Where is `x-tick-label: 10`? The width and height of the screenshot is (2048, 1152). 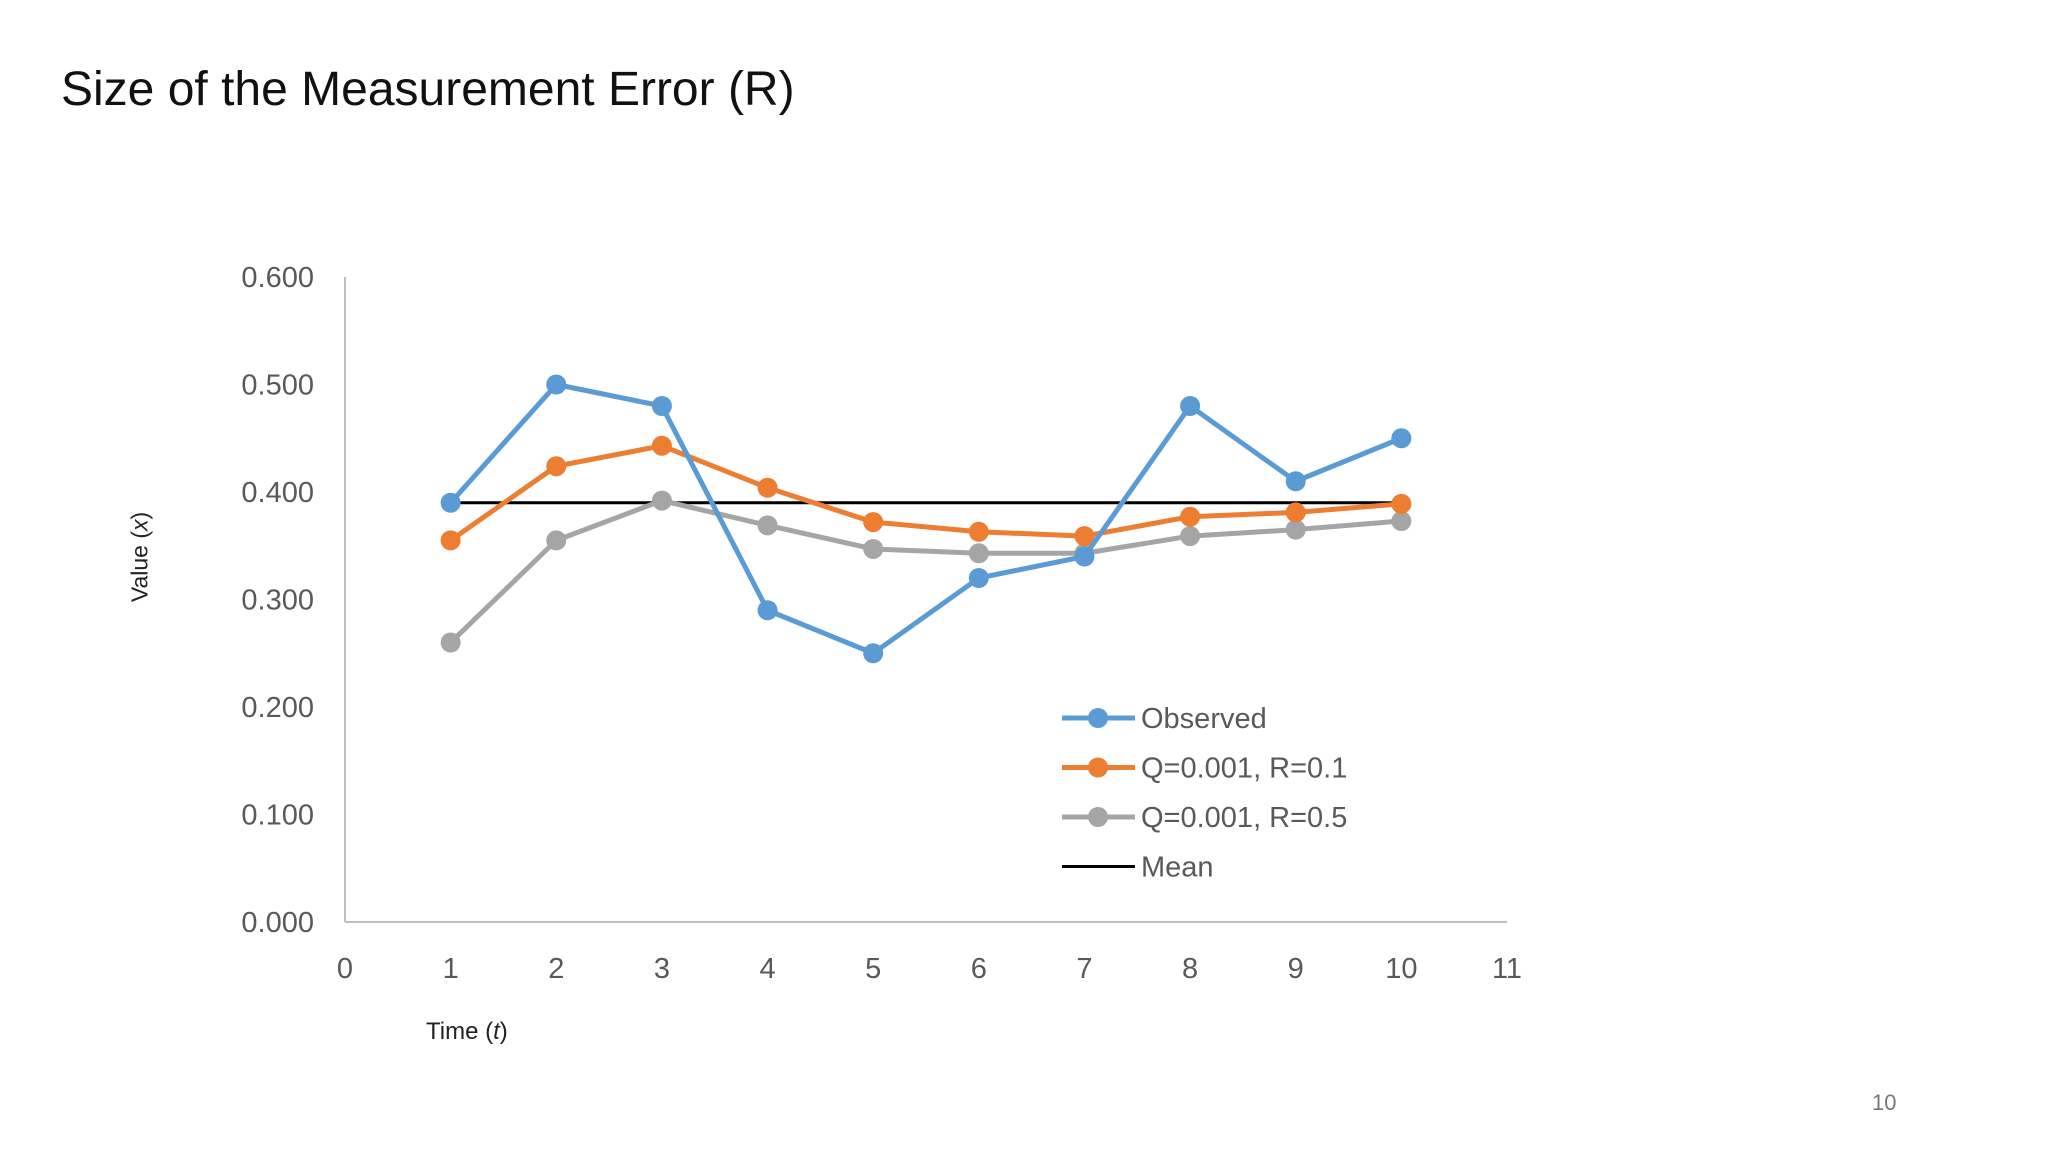
x-tick-label: 10 is located at coordinates (1401, 969).